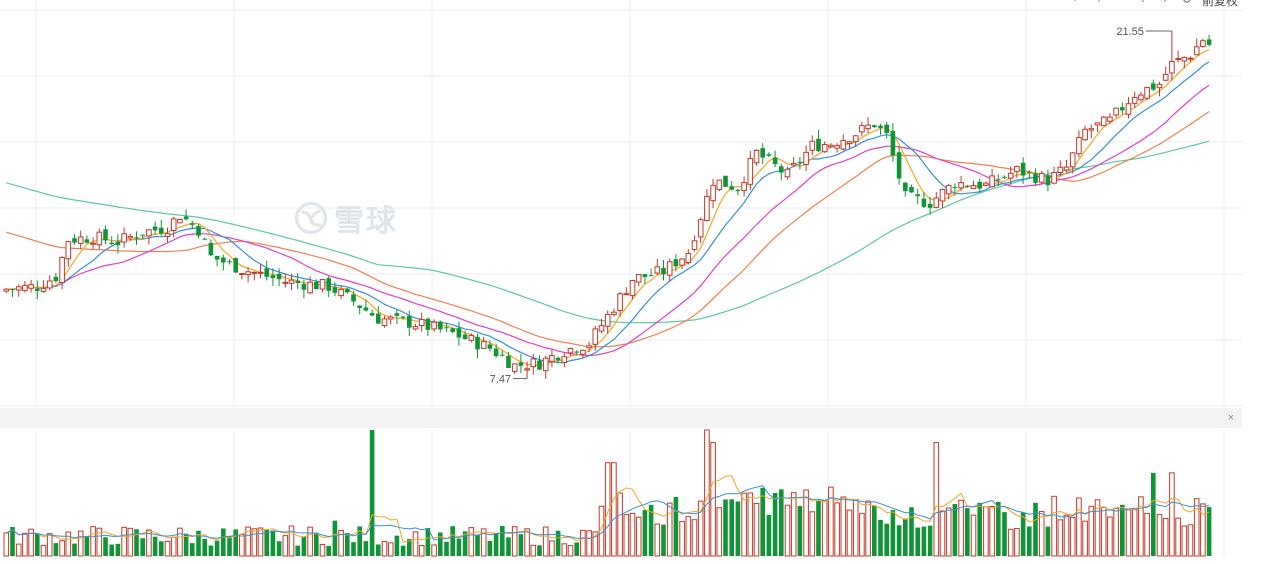 The height and width of the screenshot is (564, 1280). What do you see at coordinates (1099, 3) in the screenshot?
I see `zoom-in-icon: +` at bounding box center [1099, 3].